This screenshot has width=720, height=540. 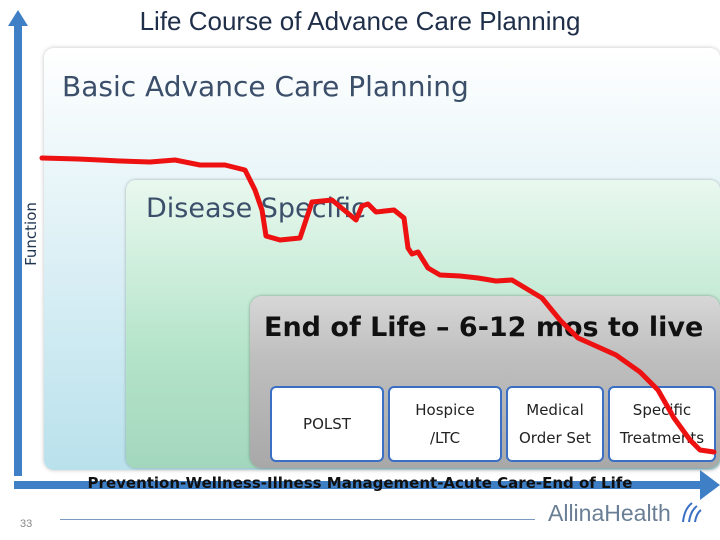 I want to click on basic-acp-label: Basic Advance Care Planning, so click(x=265, y=86).